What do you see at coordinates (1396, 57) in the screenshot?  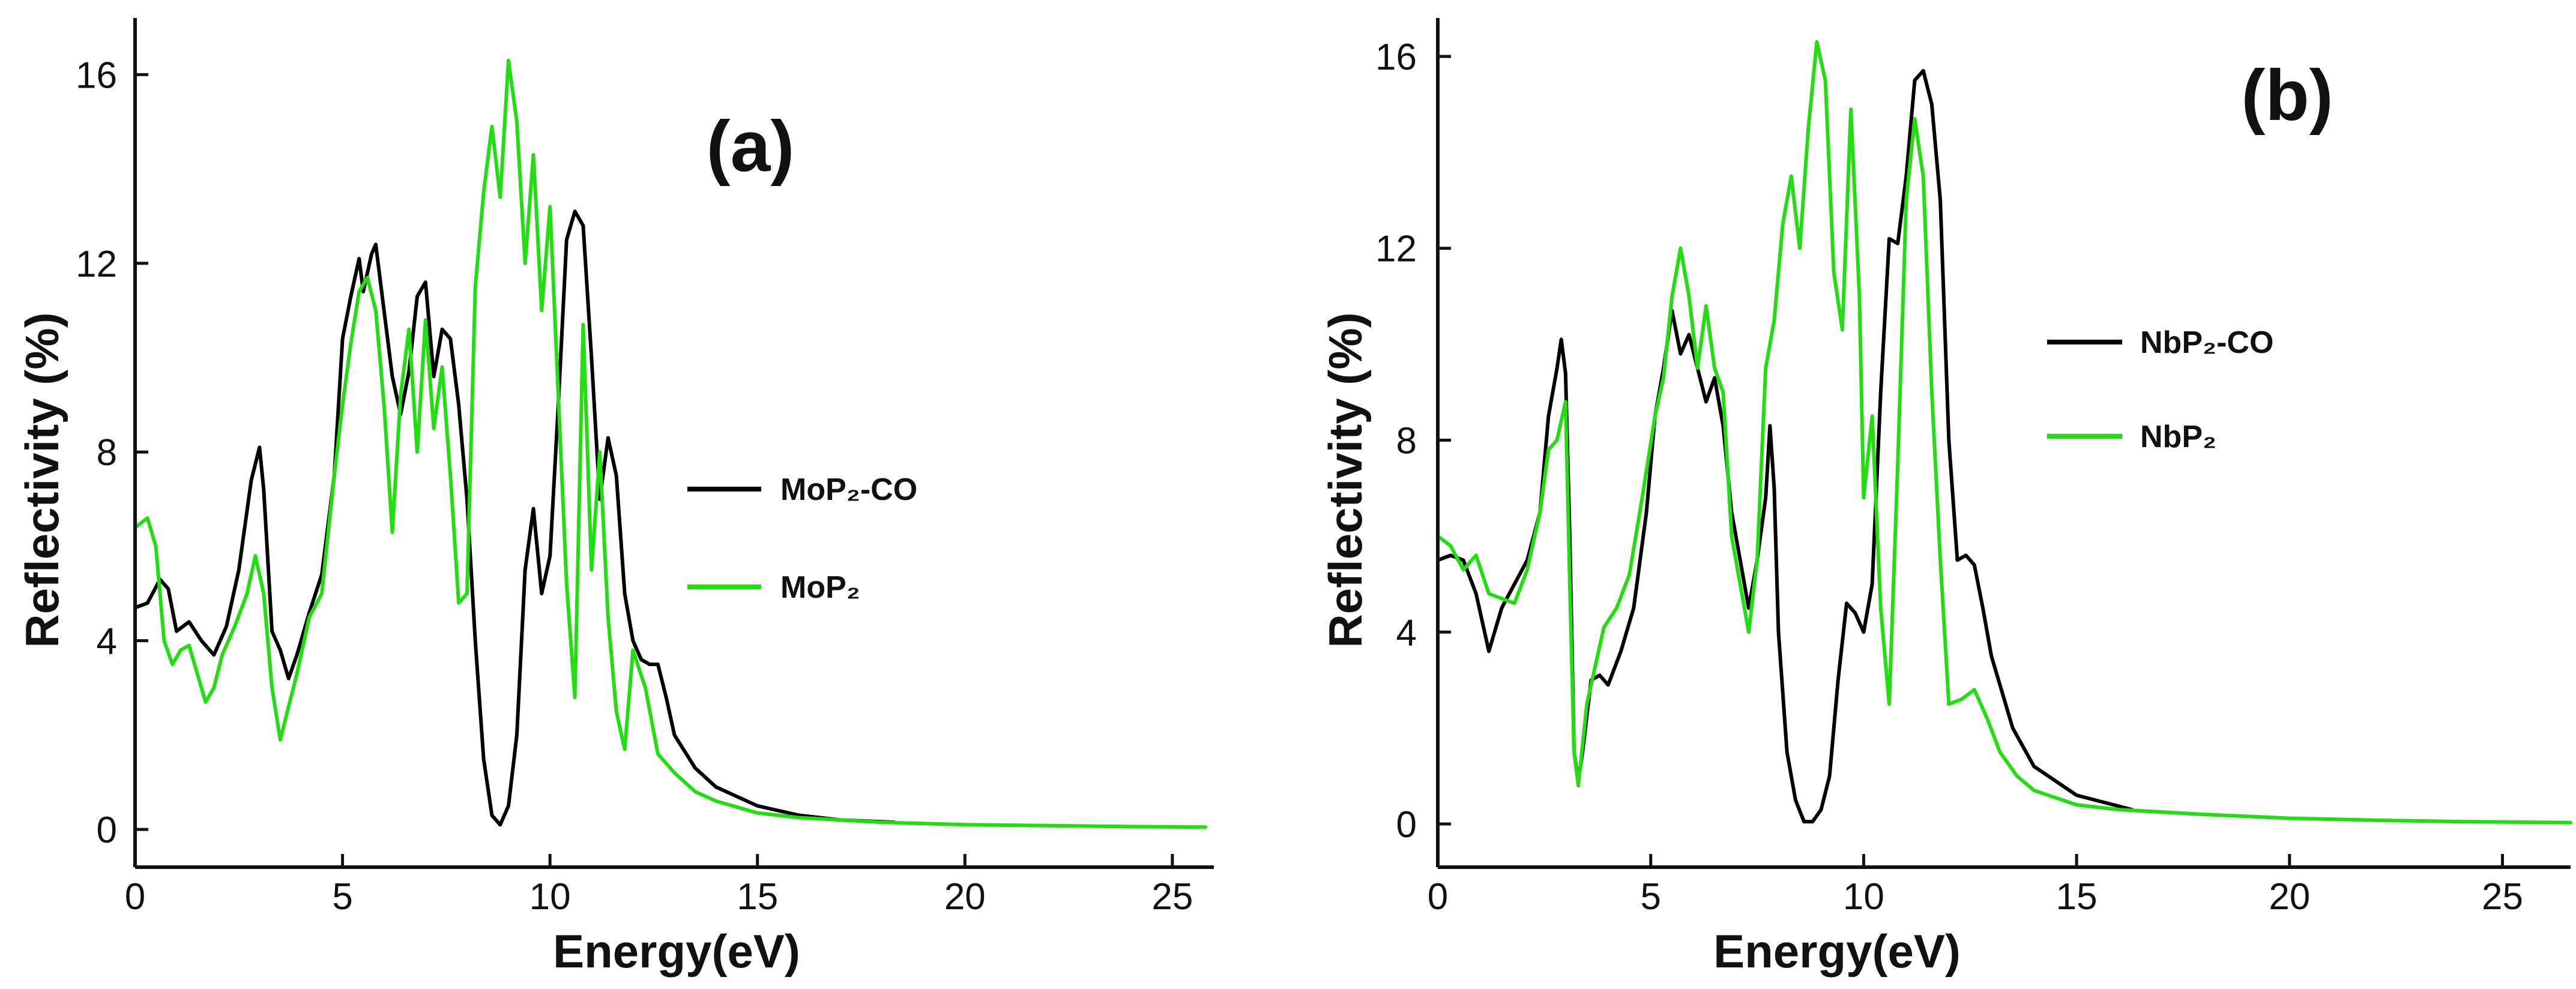 I see `panel-b-y-tick-label-4: 16` at bounding box center [1396, 57].